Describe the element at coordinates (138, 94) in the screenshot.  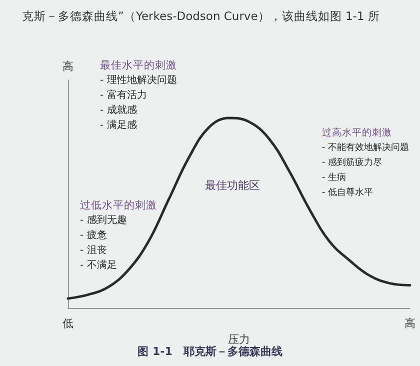
I see `annotation: 最佳水平的刺激 - 理性地解决问题 - 富有活力 - 成就感 - 满足感` at that location.